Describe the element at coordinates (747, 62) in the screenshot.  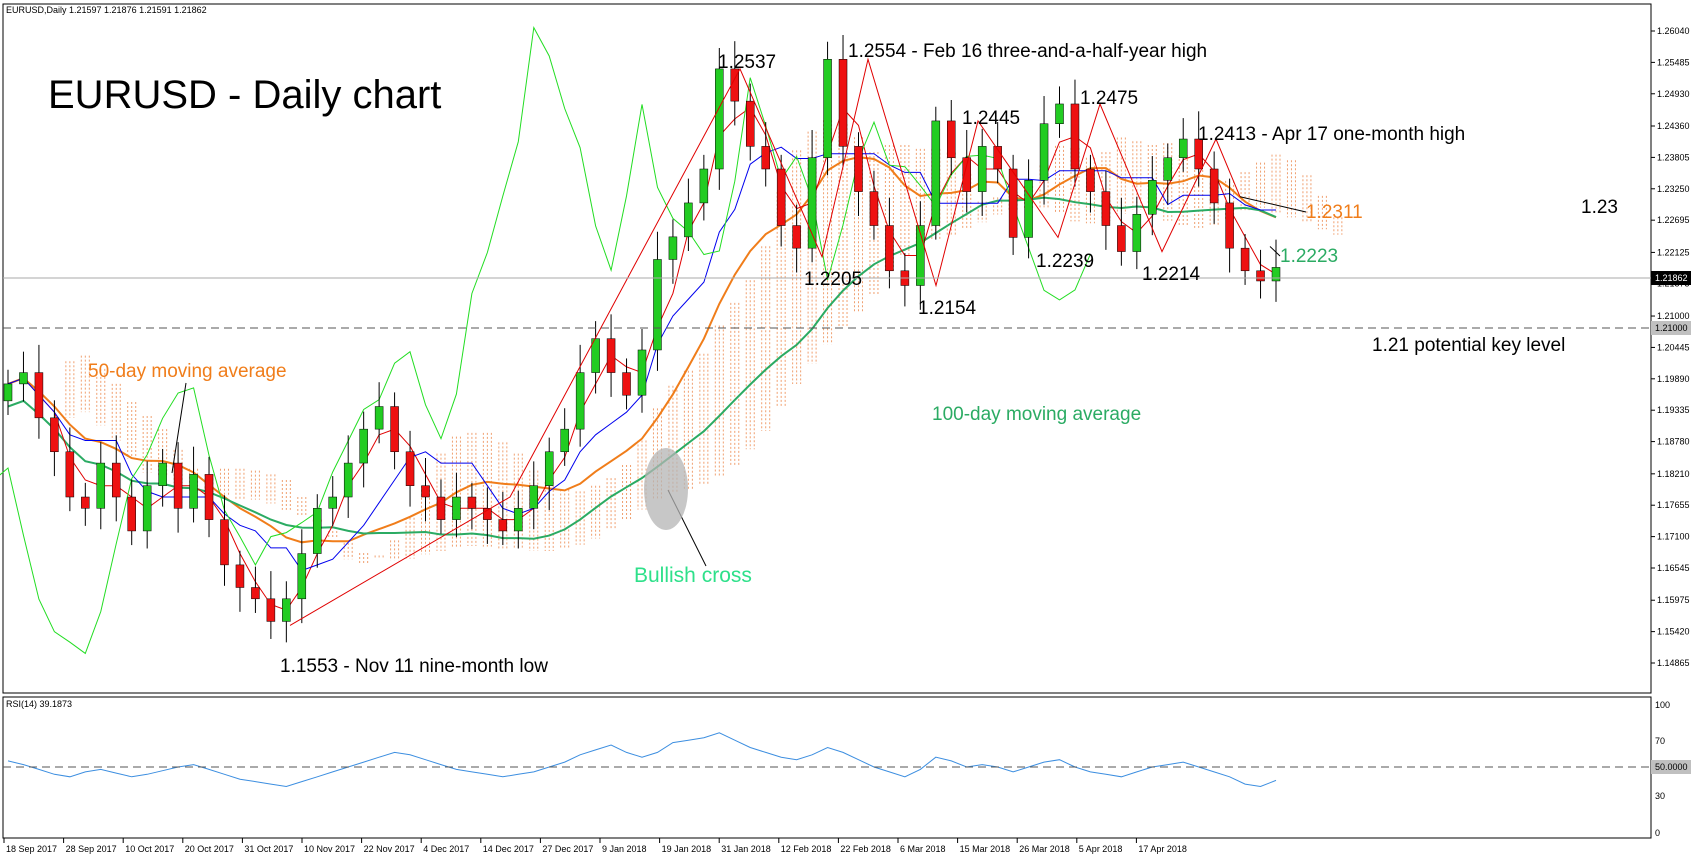
I see `annotation-1-2537: 1.2537` at that location.